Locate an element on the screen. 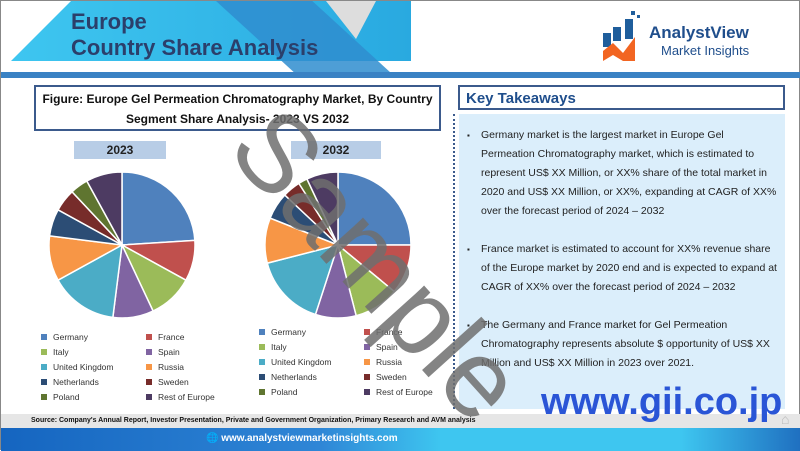 This screenshot has height=451, width=800. divider is located at coordinates (454, 261).